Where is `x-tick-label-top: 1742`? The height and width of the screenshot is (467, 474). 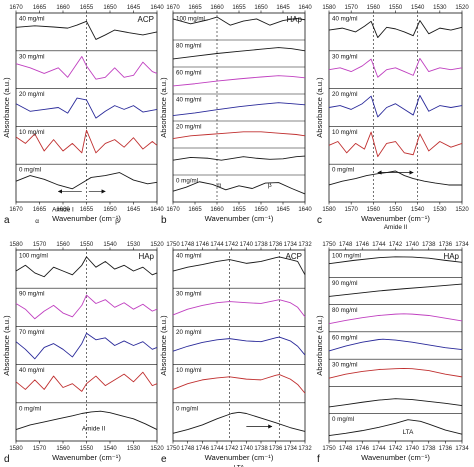 x-tick-label-top: 1742 is located at coordinates (232, 245).